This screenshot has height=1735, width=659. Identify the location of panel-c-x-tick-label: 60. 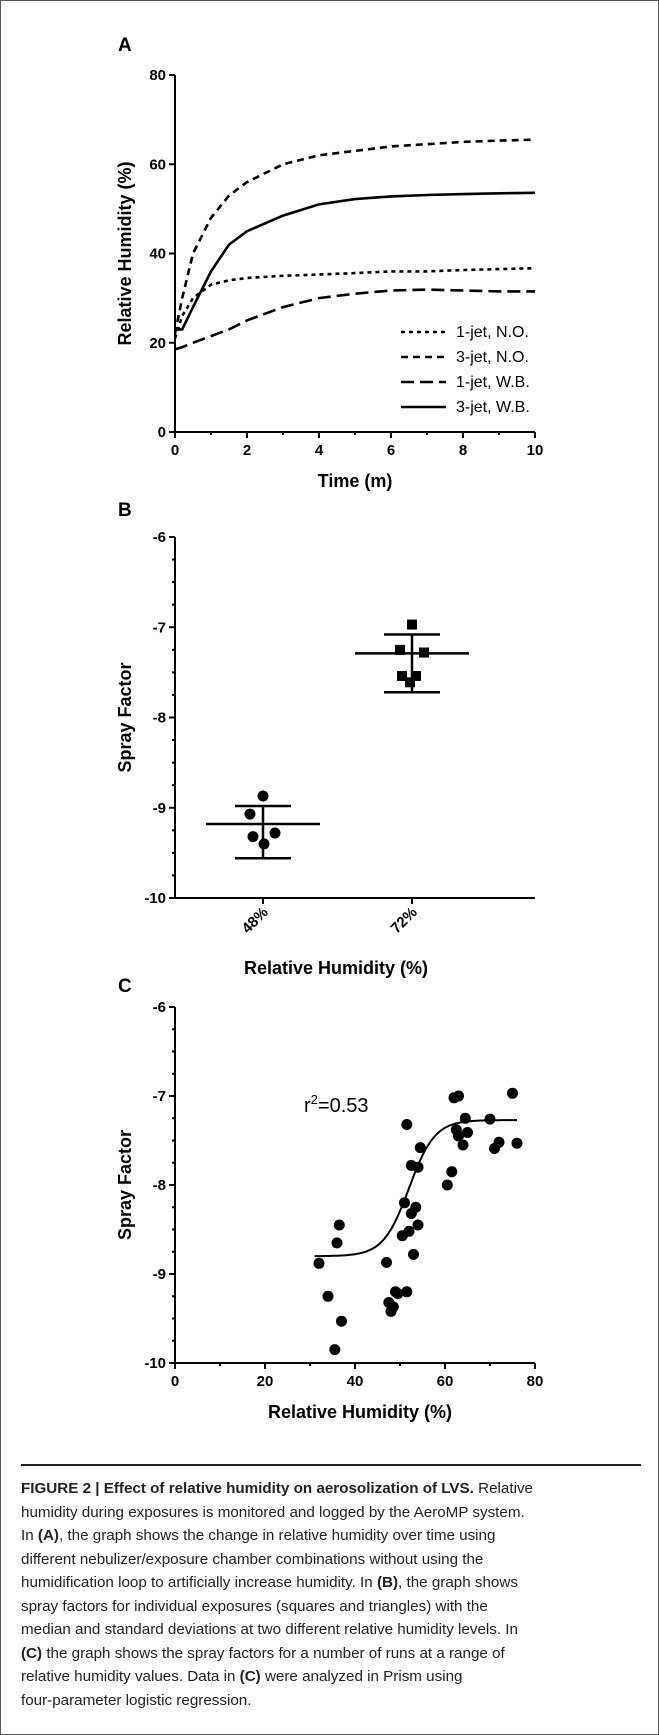
(445, 1381).